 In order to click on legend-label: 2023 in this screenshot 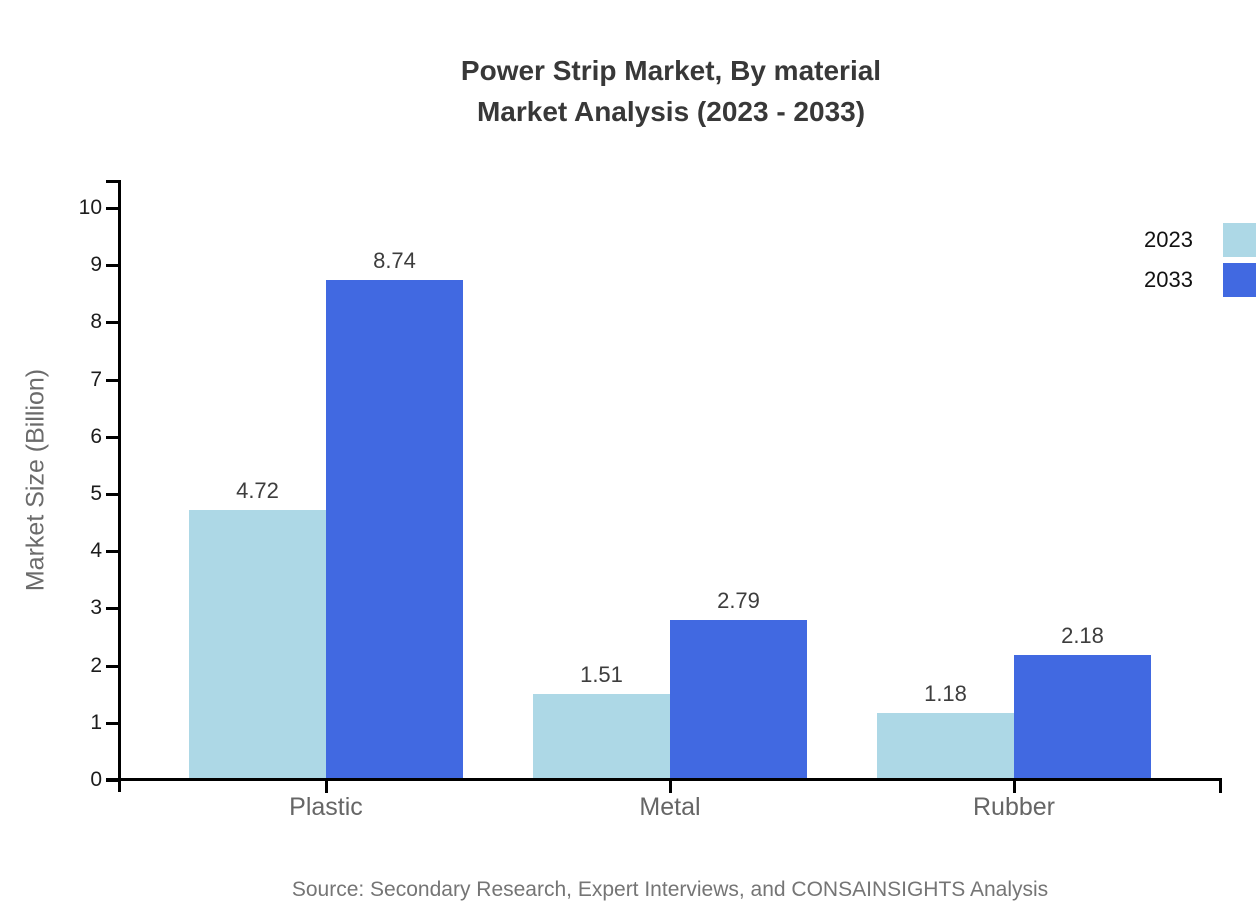, I will do `click(1168, 239)`.